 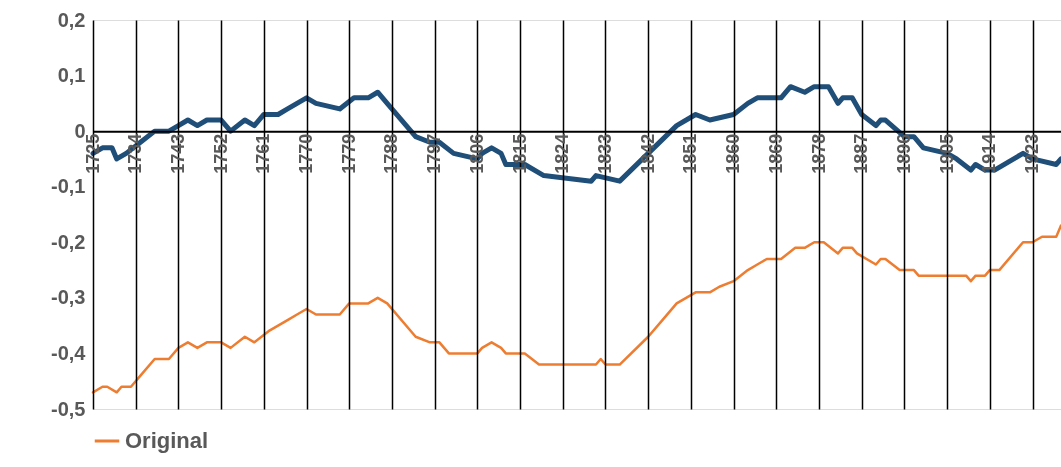 What do you see at coordinates (733, 153) in the screenshot?
I see `x-tick-label: 1860` at bounding box center [733, 153].